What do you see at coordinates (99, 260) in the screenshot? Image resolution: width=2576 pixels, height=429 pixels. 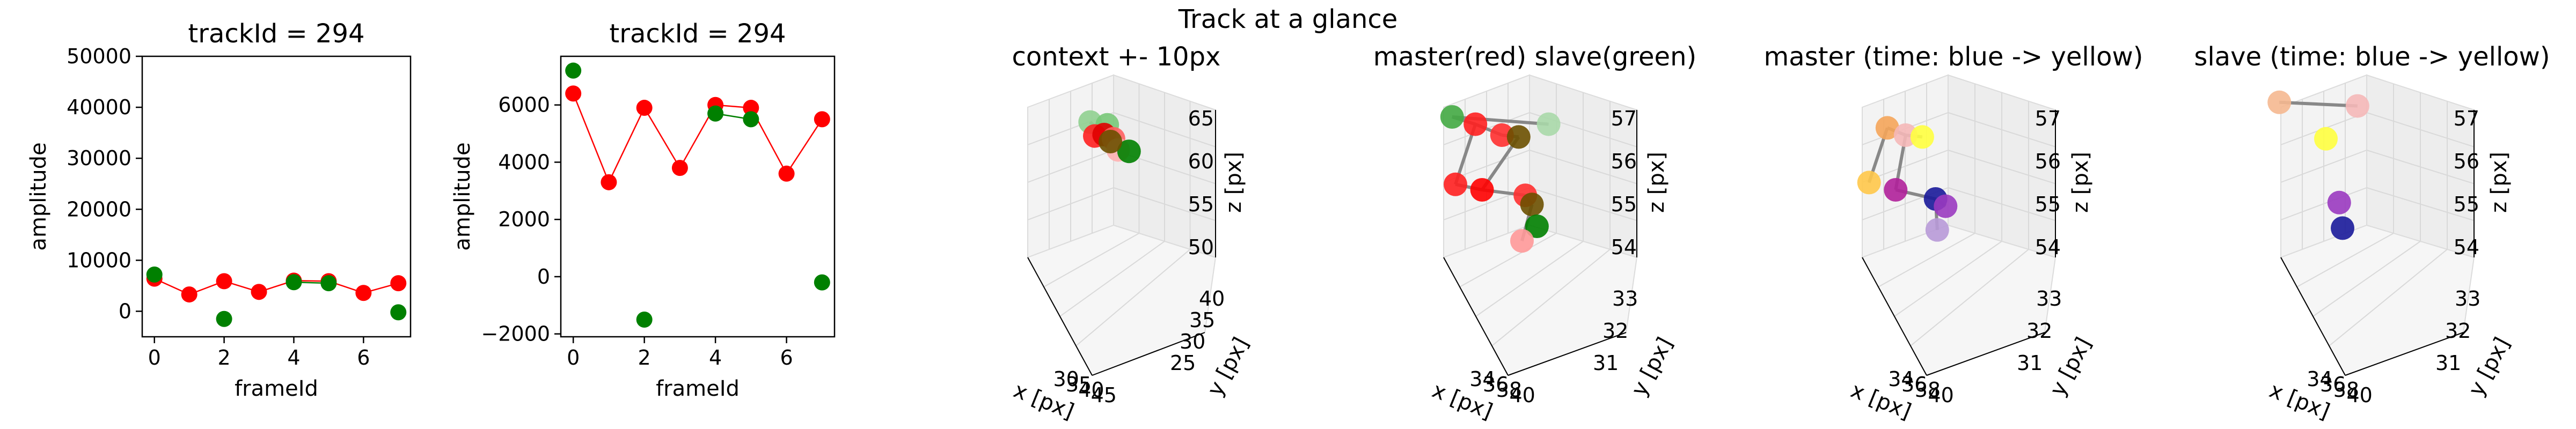 I see `y-tick-label: 10000` at bounding box center [99, 260].